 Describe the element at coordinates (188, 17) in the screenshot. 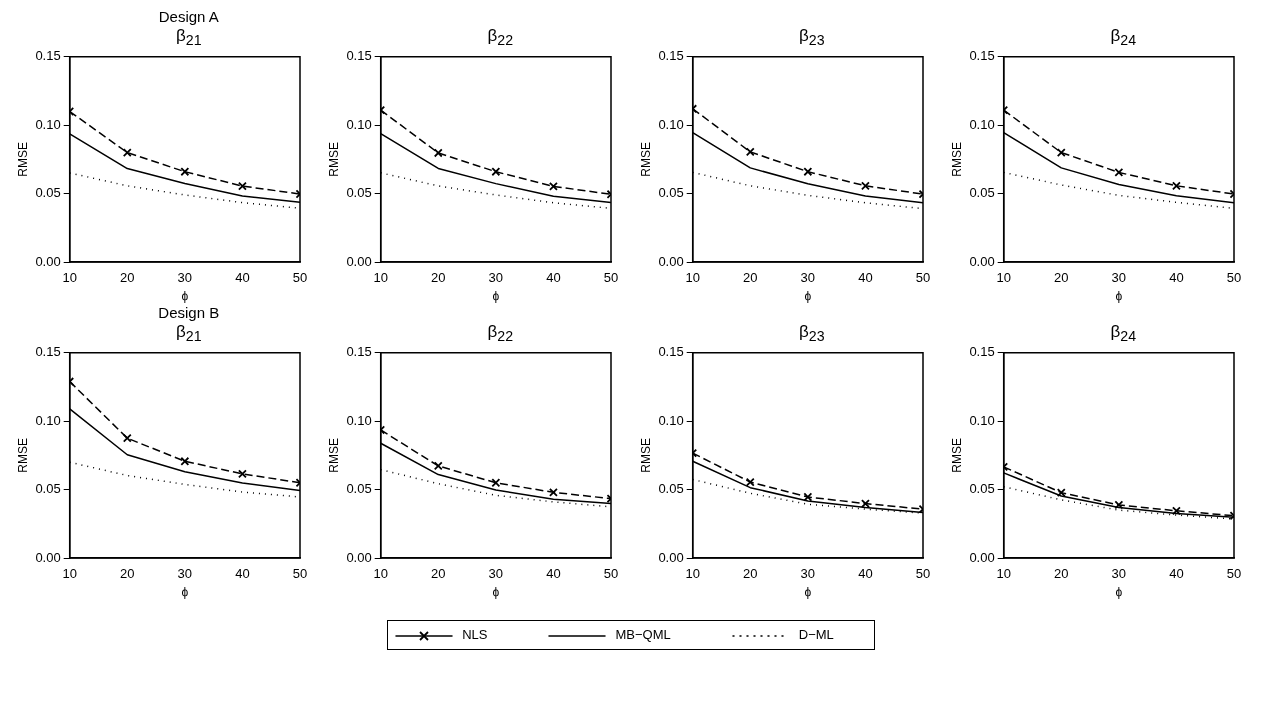

I see `chart-subtitle: Design A` at that location.